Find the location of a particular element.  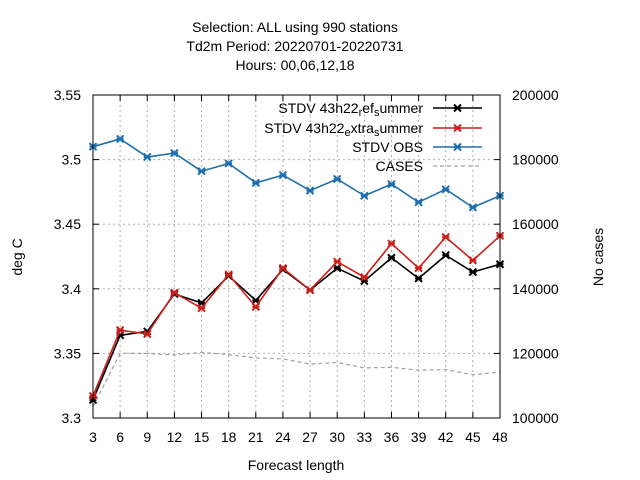

legend-label: CASES is located at coordinates (399, 166).